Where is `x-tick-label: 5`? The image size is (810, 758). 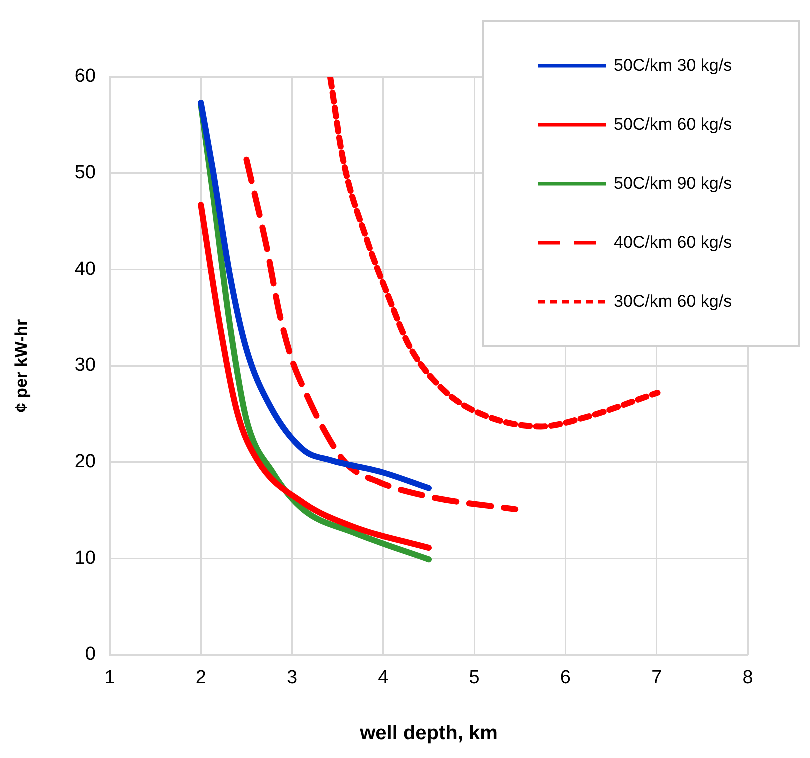
x-tick-label: 5 is located at coordinates (474, 678).